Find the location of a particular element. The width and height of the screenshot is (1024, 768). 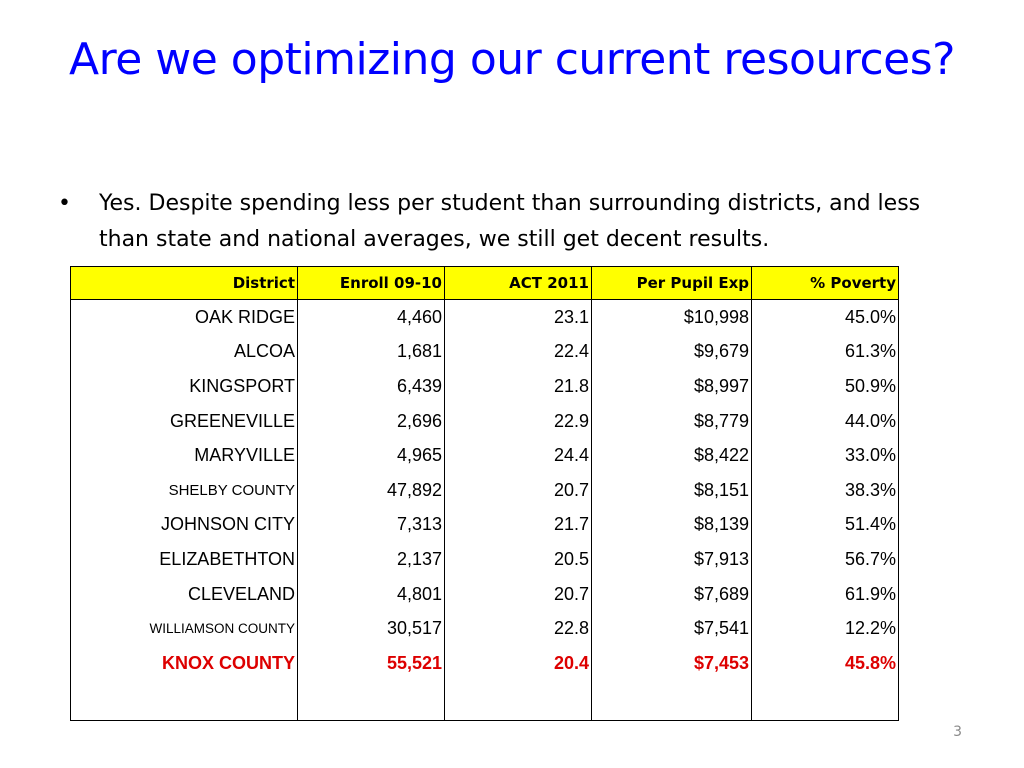

table-row: MARYVILLE 4,965 24.4 $8,422 33.0% is located at coordinates (484, 455).